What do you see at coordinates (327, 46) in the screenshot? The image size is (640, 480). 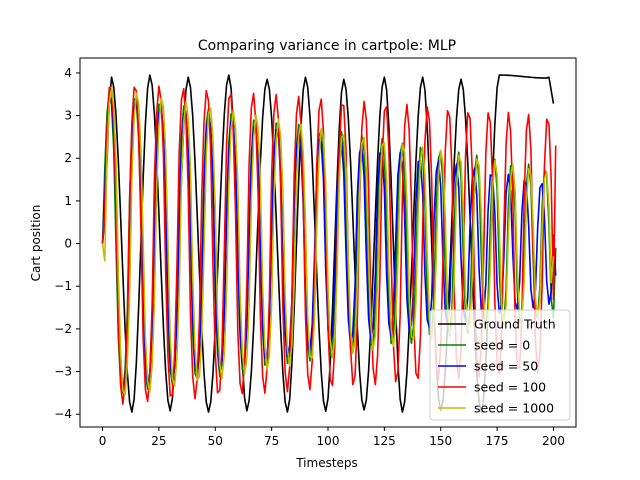 I see `chart-title: Comparing variance in cartpole: MLP` at bounding box center [327, 46].